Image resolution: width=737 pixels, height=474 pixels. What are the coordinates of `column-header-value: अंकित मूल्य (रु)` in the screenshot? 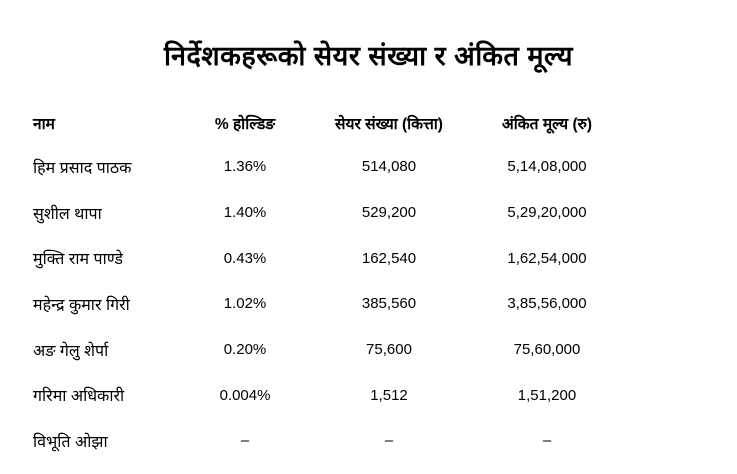 It's located at (547, 124).